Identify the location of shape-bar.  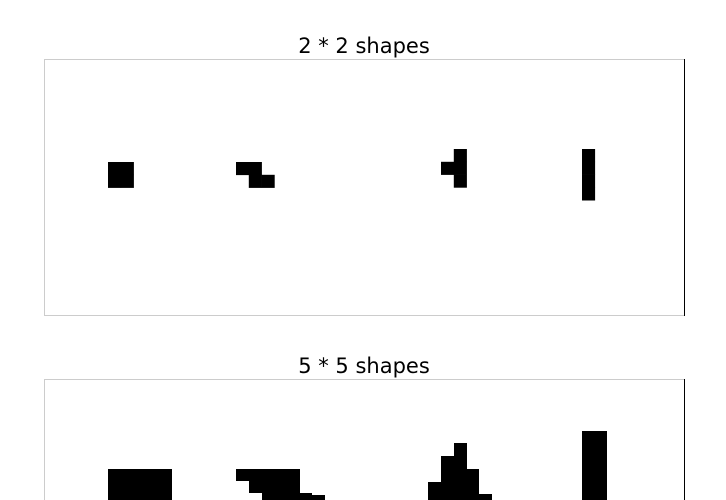
(594, 465).